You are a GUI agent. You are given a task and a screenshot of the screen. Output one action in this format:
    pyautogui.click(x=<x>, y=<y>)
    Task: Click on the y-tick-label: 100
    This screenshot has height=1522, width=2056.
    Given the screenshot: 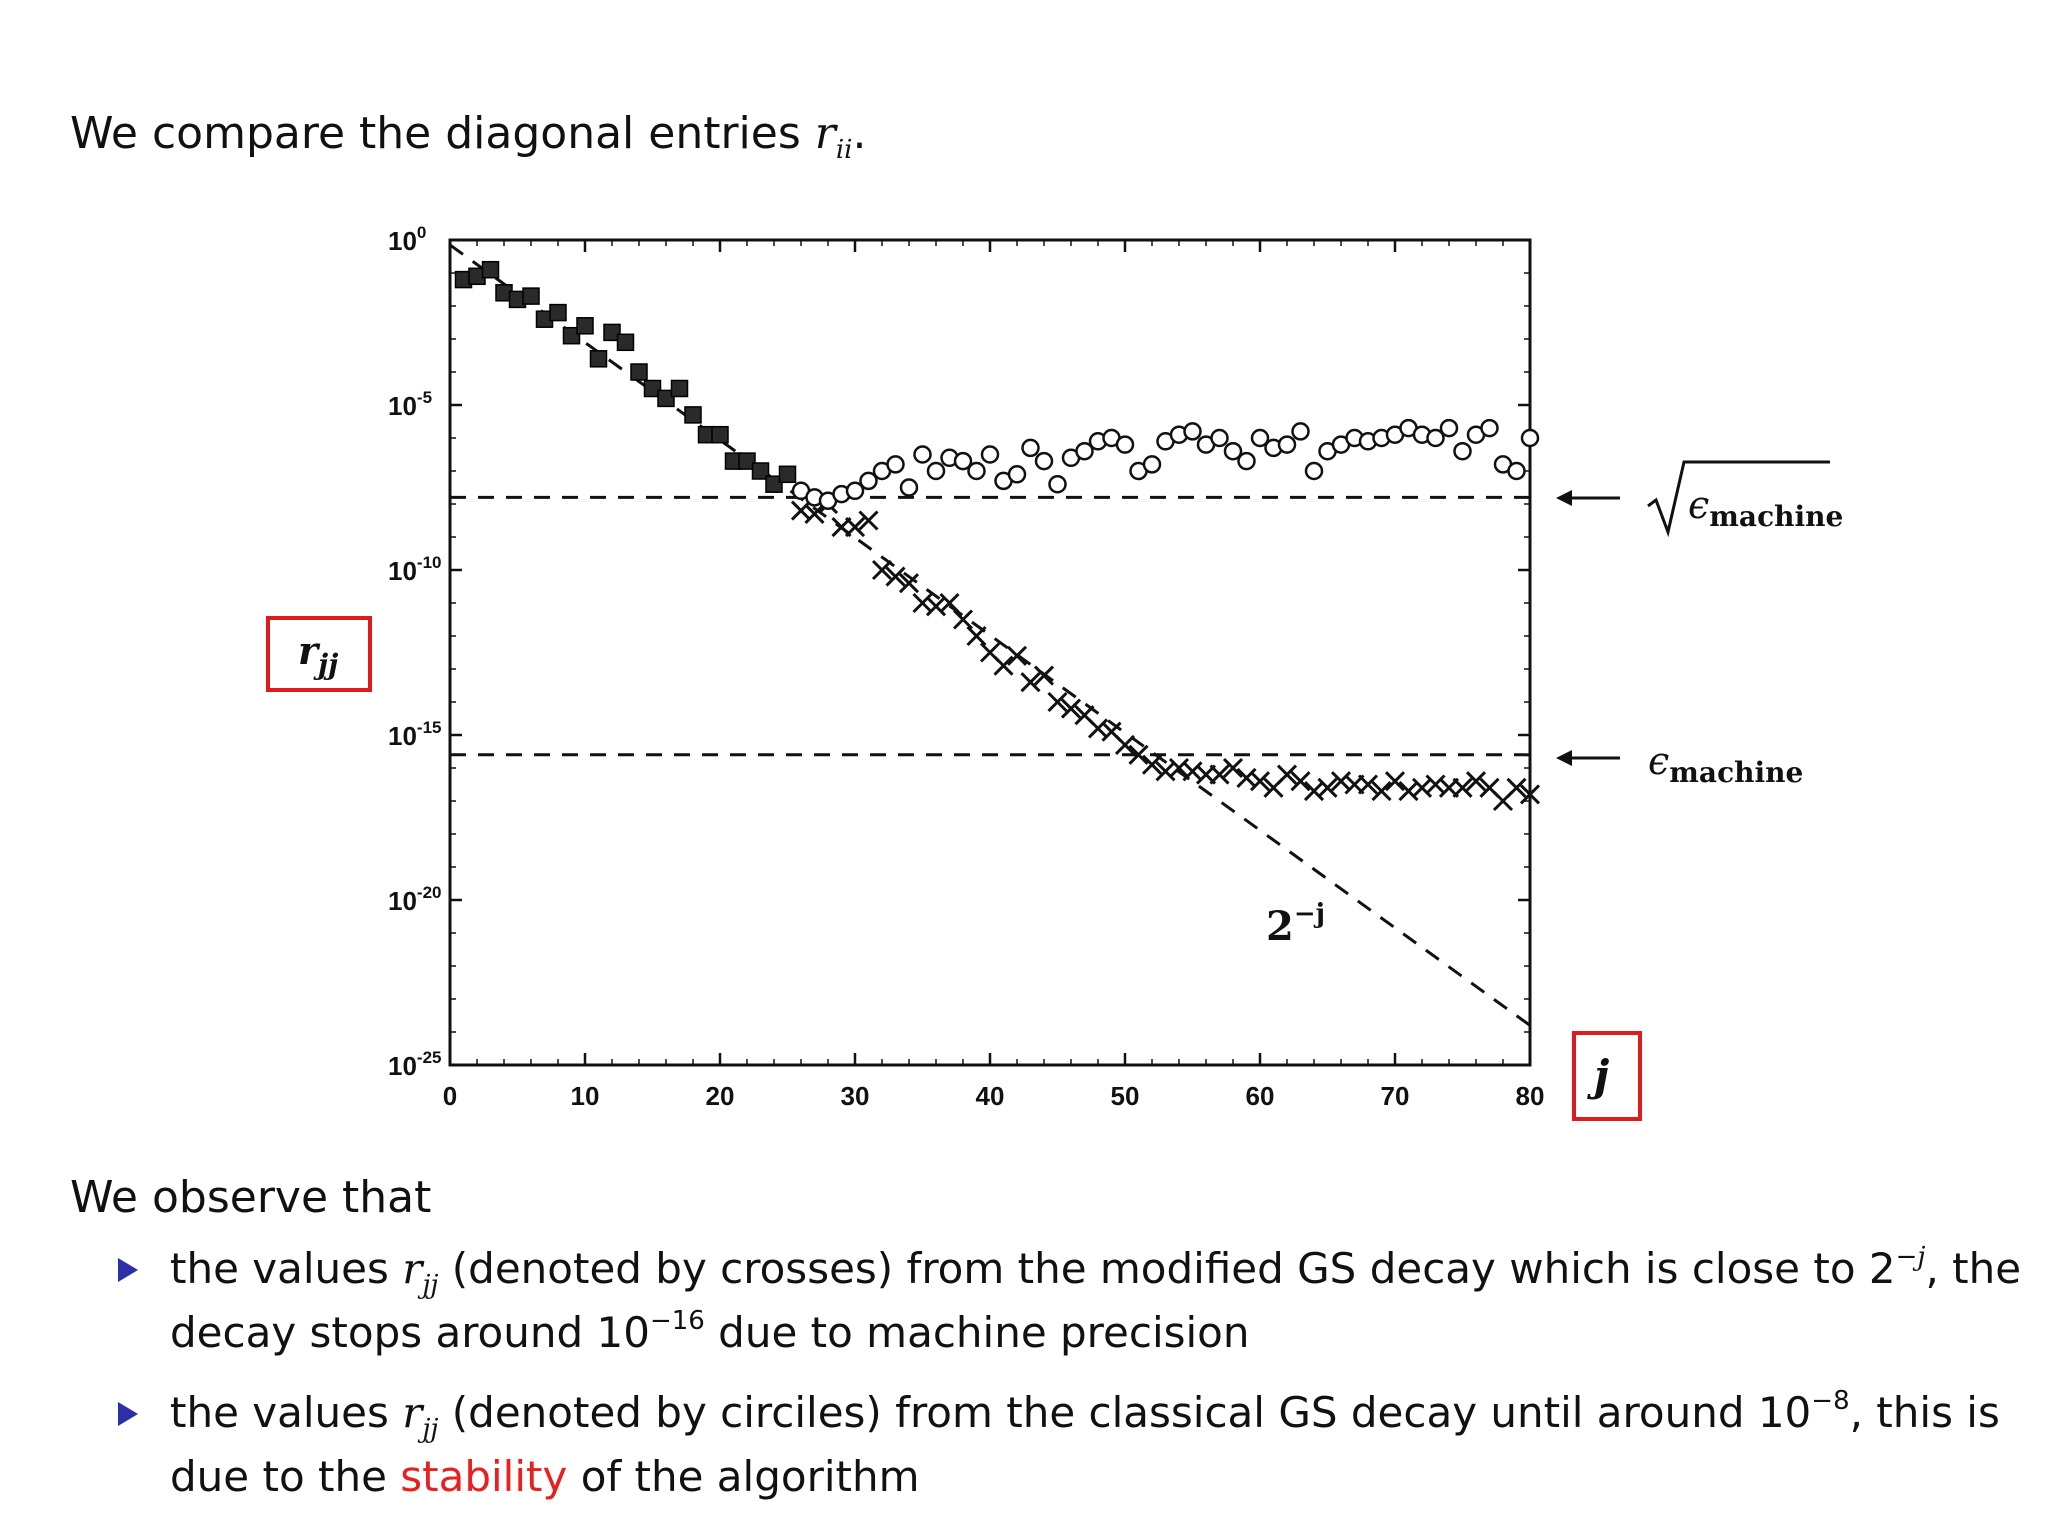 What is the action you would take?
    pyautogui.click(x=407, y=239)
    